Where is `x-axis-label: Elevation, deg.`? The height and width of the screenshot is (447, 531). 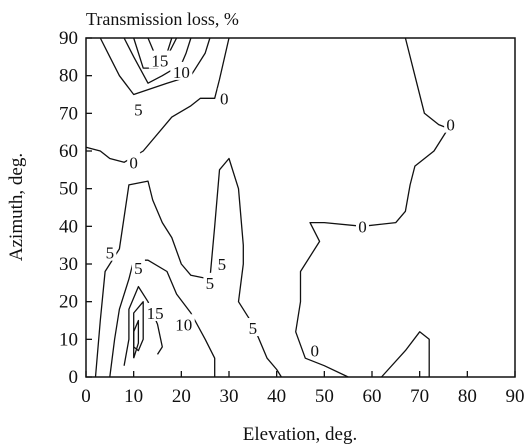 x-axis-label: Elevation, deg. is located at coordinates (300, 434).